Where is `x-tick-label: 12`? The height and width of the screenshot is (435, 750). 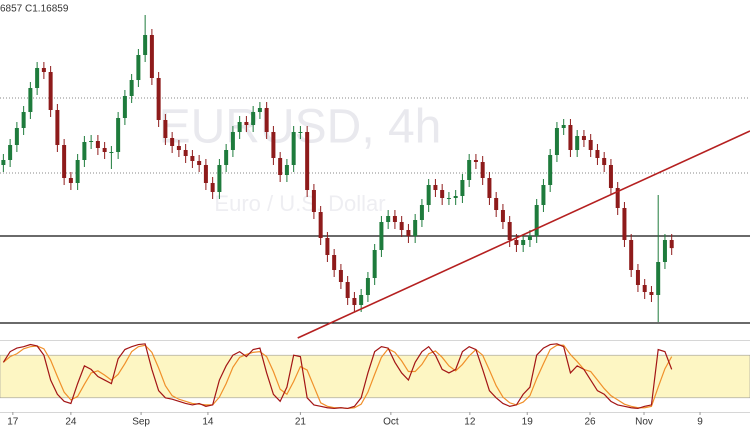 x-tick-label: 12 is located at coordinates (470, 422).